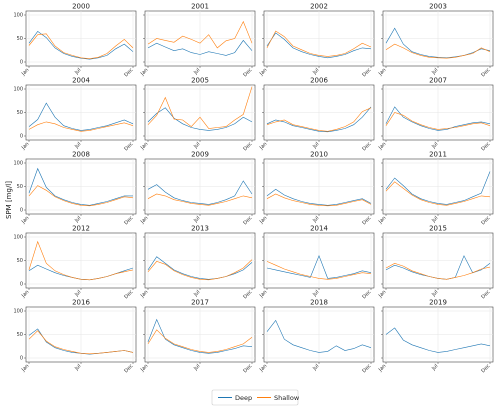 This screenshot has width=500, height=410. I want to click on panel-2009: 2009 Jan Jul Dec, so click(197, 188).